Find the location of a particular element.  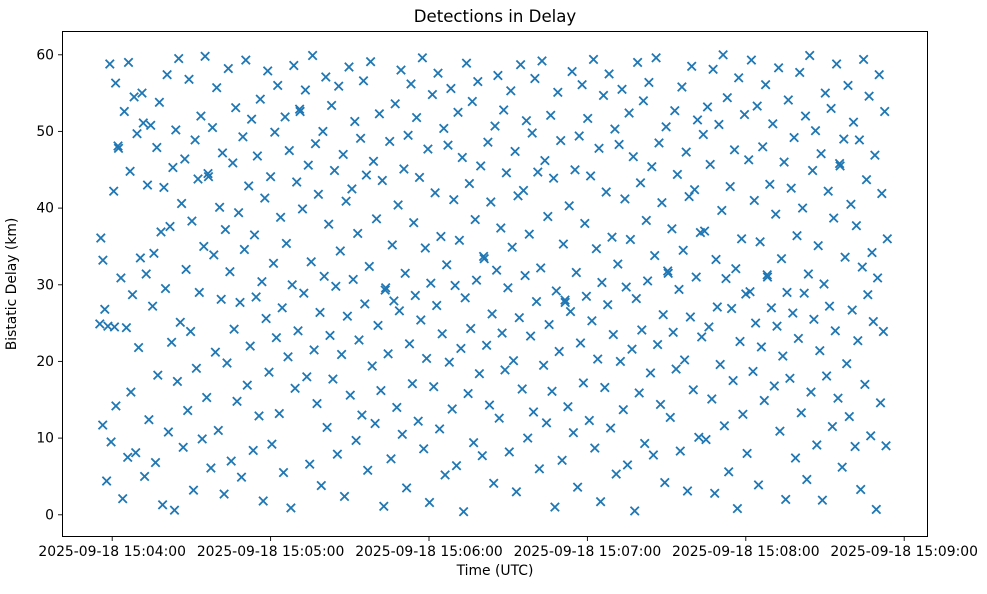

y-tick-label: 30 is located at coordinates (45, 285).